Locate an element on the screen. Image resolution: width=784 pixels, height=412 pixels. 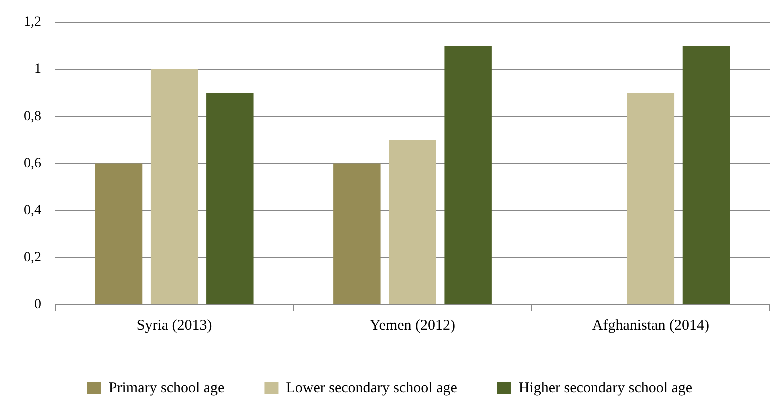
y-tick-label: 0,2 is located at coordinates (33, 258).